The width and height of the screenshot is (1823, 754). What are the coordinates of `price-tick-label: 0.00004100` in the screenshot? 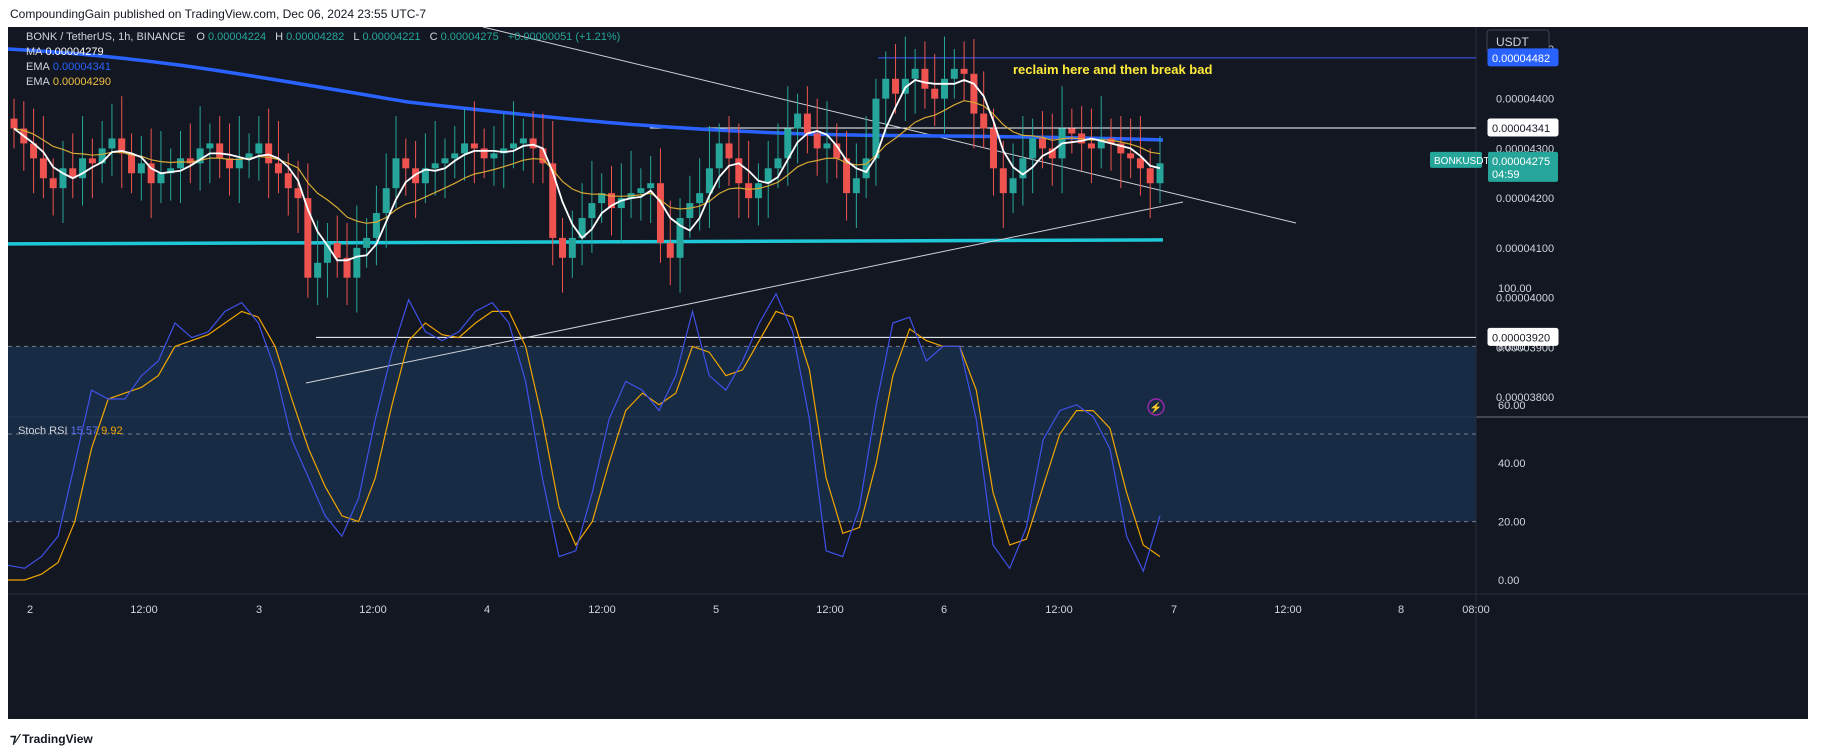 It's located at (1525, 249).